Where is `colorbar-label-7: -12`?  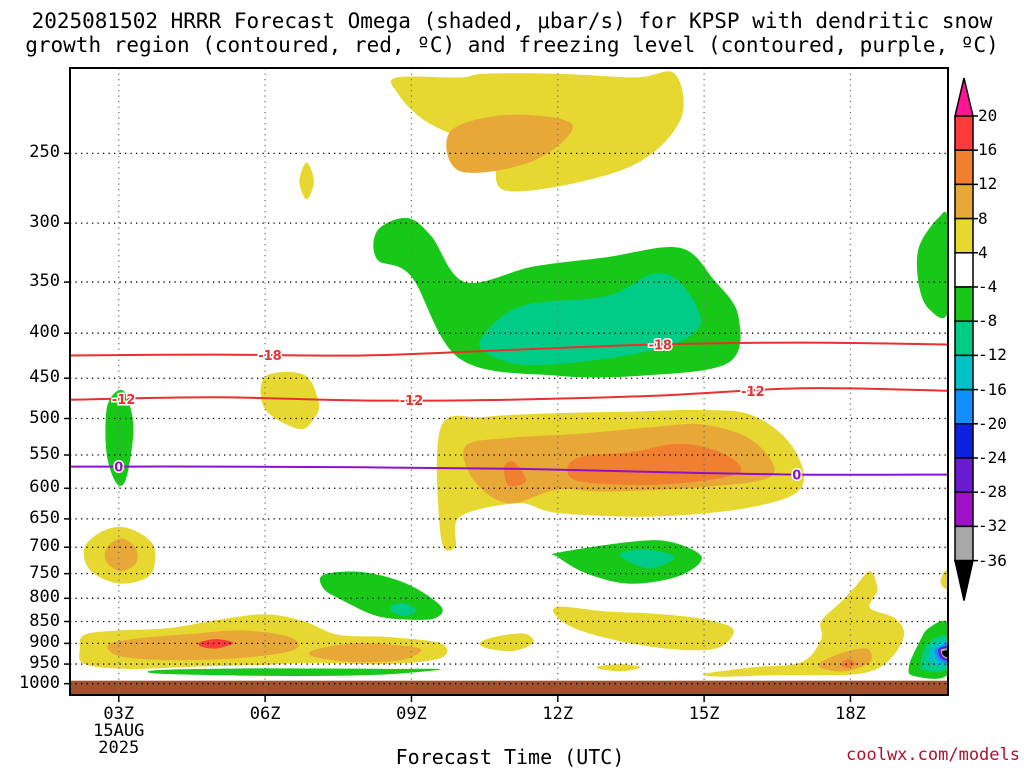 colorbar-label-7: -12 is located at coordinates (992, 355).